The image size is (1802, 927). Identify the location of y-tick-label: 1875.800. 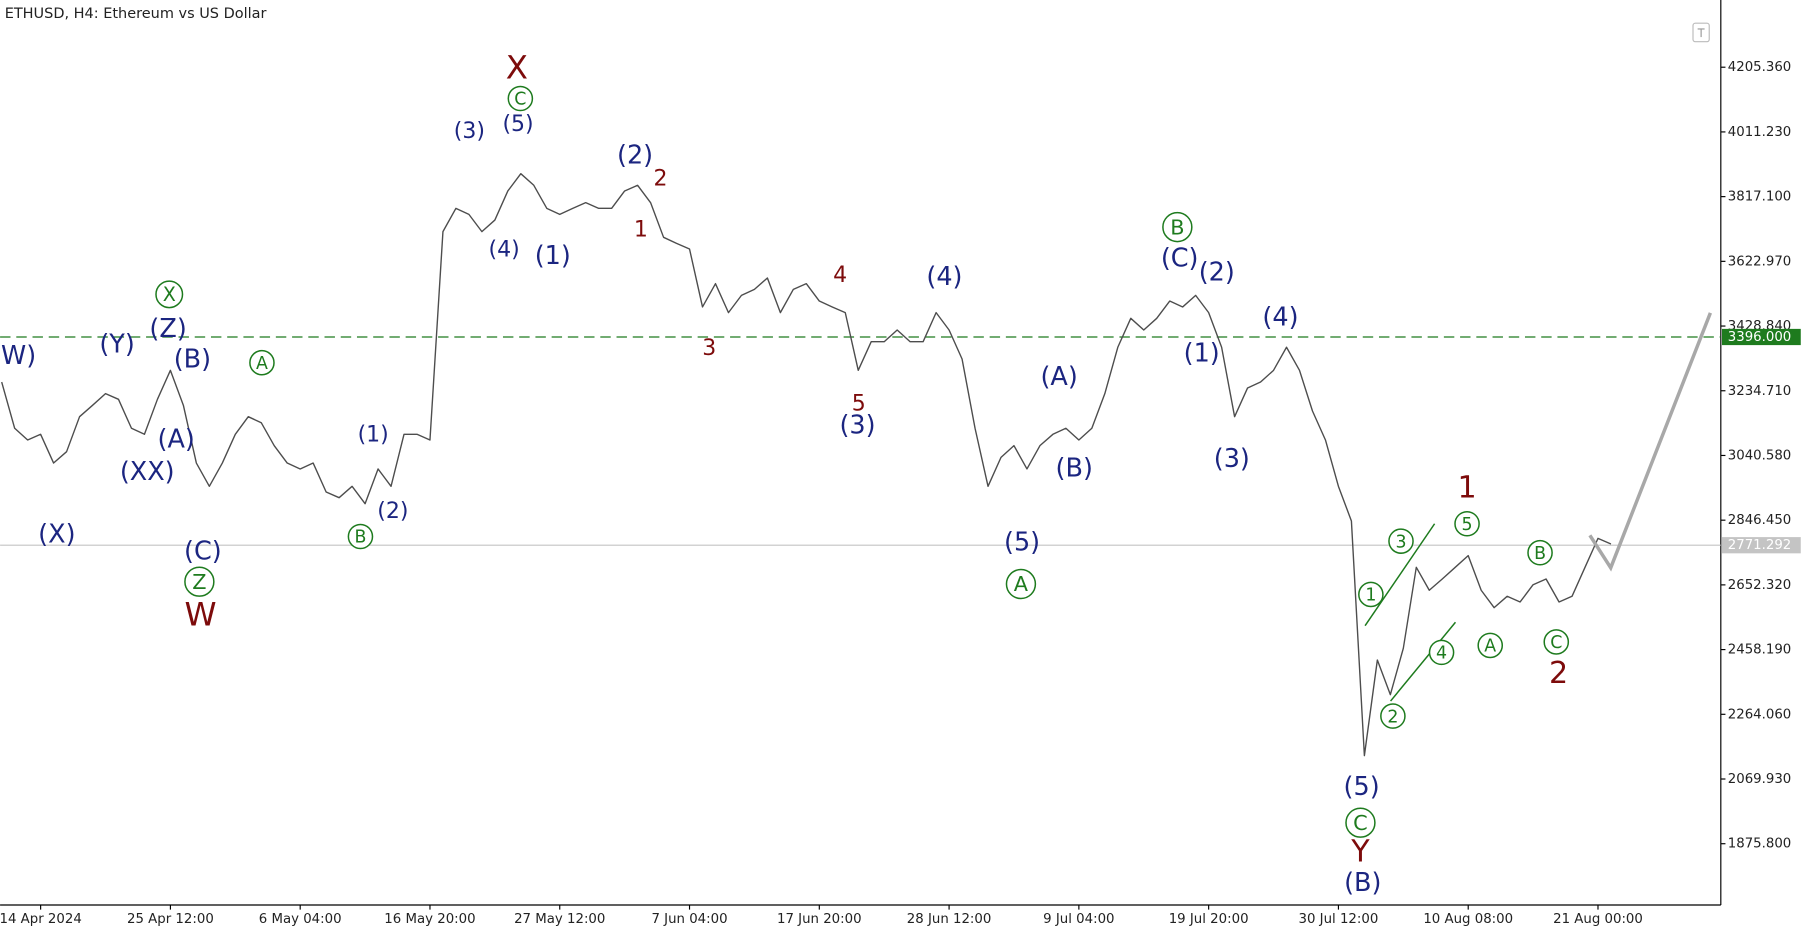
(1760, 844).